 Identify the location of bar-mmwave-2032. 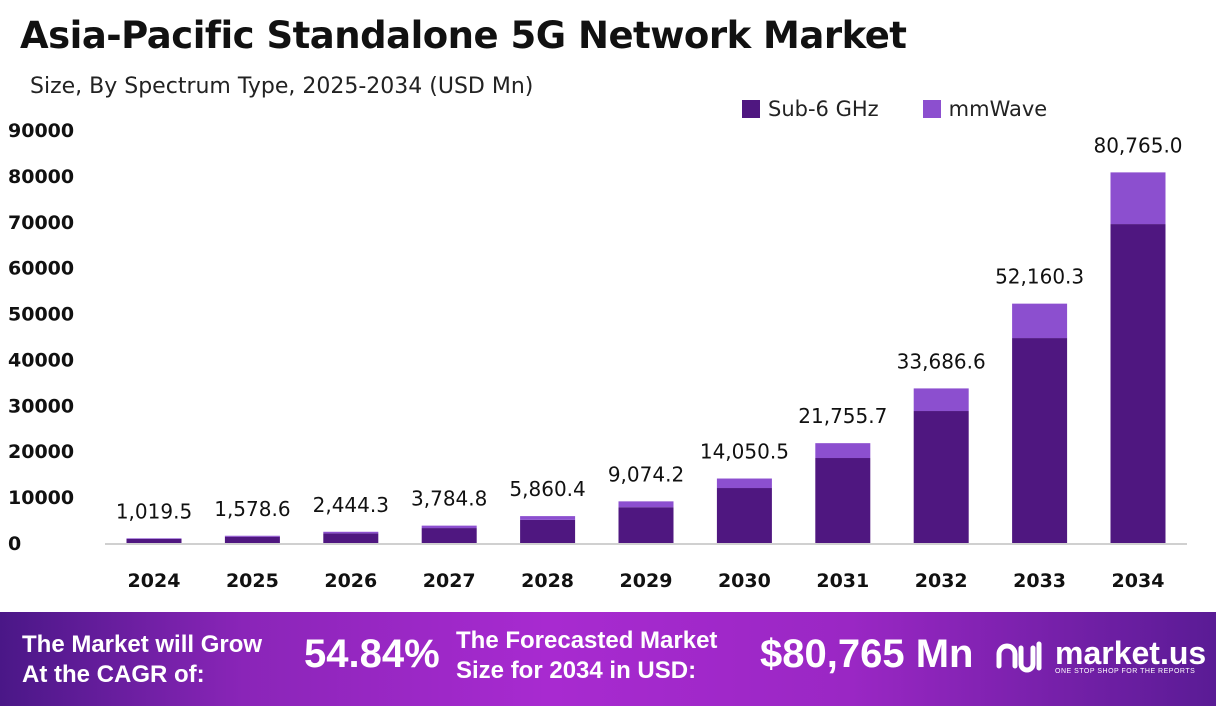
(941, 400).